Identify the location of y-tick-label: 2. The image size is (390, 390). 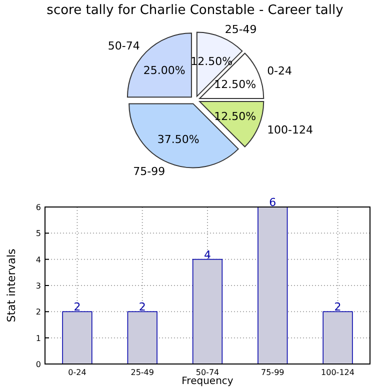
(38, 312).